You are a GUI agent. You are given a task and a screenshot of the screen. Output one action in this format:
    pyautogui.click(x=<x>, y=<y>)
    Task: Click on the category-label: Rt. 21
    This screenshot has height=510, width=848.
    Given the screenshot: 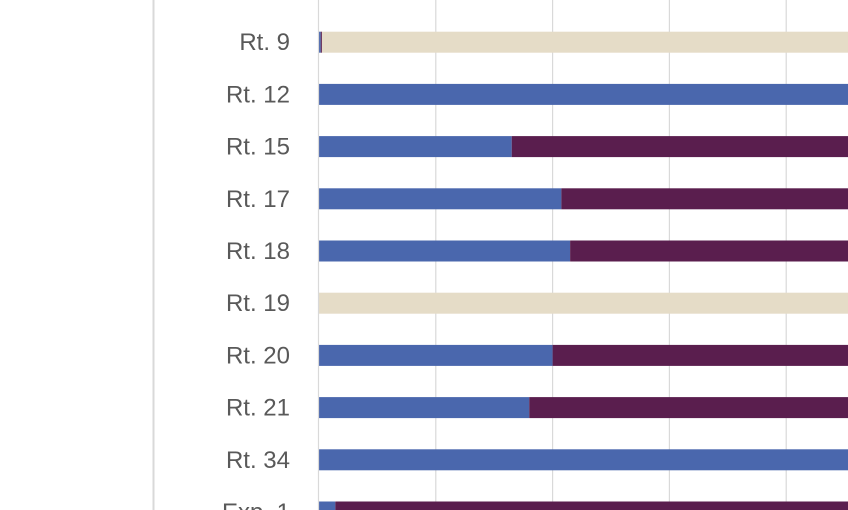 What is the action you would take?
    pyautogui.click(x=258, y=408)
    